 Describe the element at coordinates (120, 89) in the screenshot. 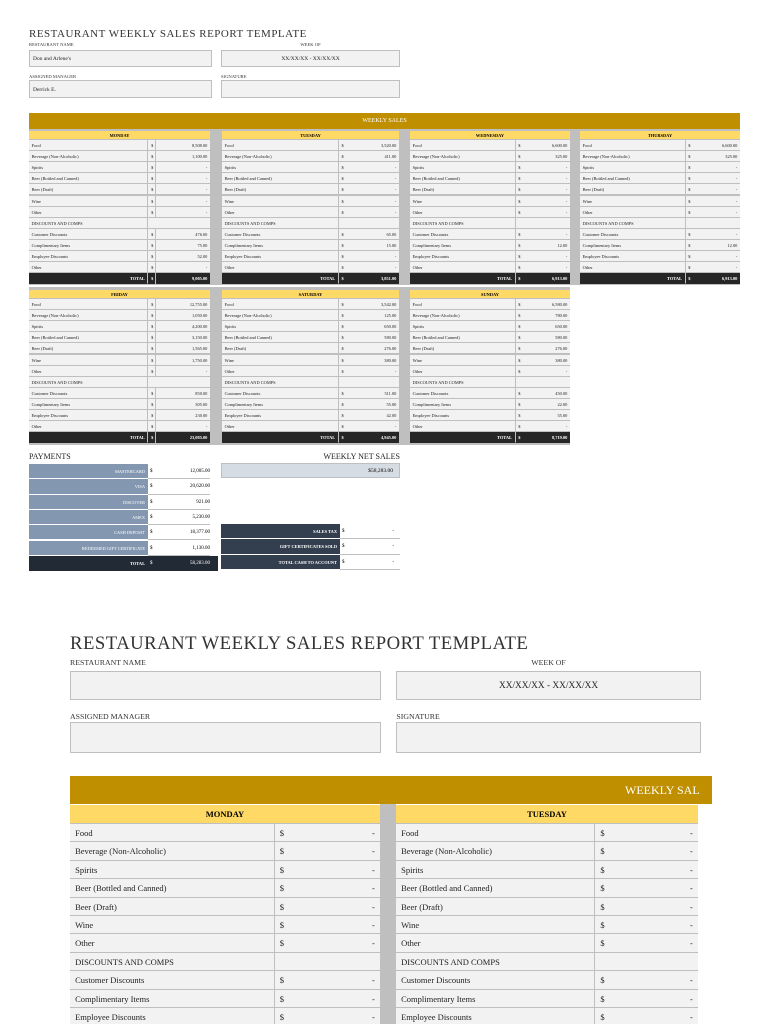

I see `input-box: Derrick E.` at that location.